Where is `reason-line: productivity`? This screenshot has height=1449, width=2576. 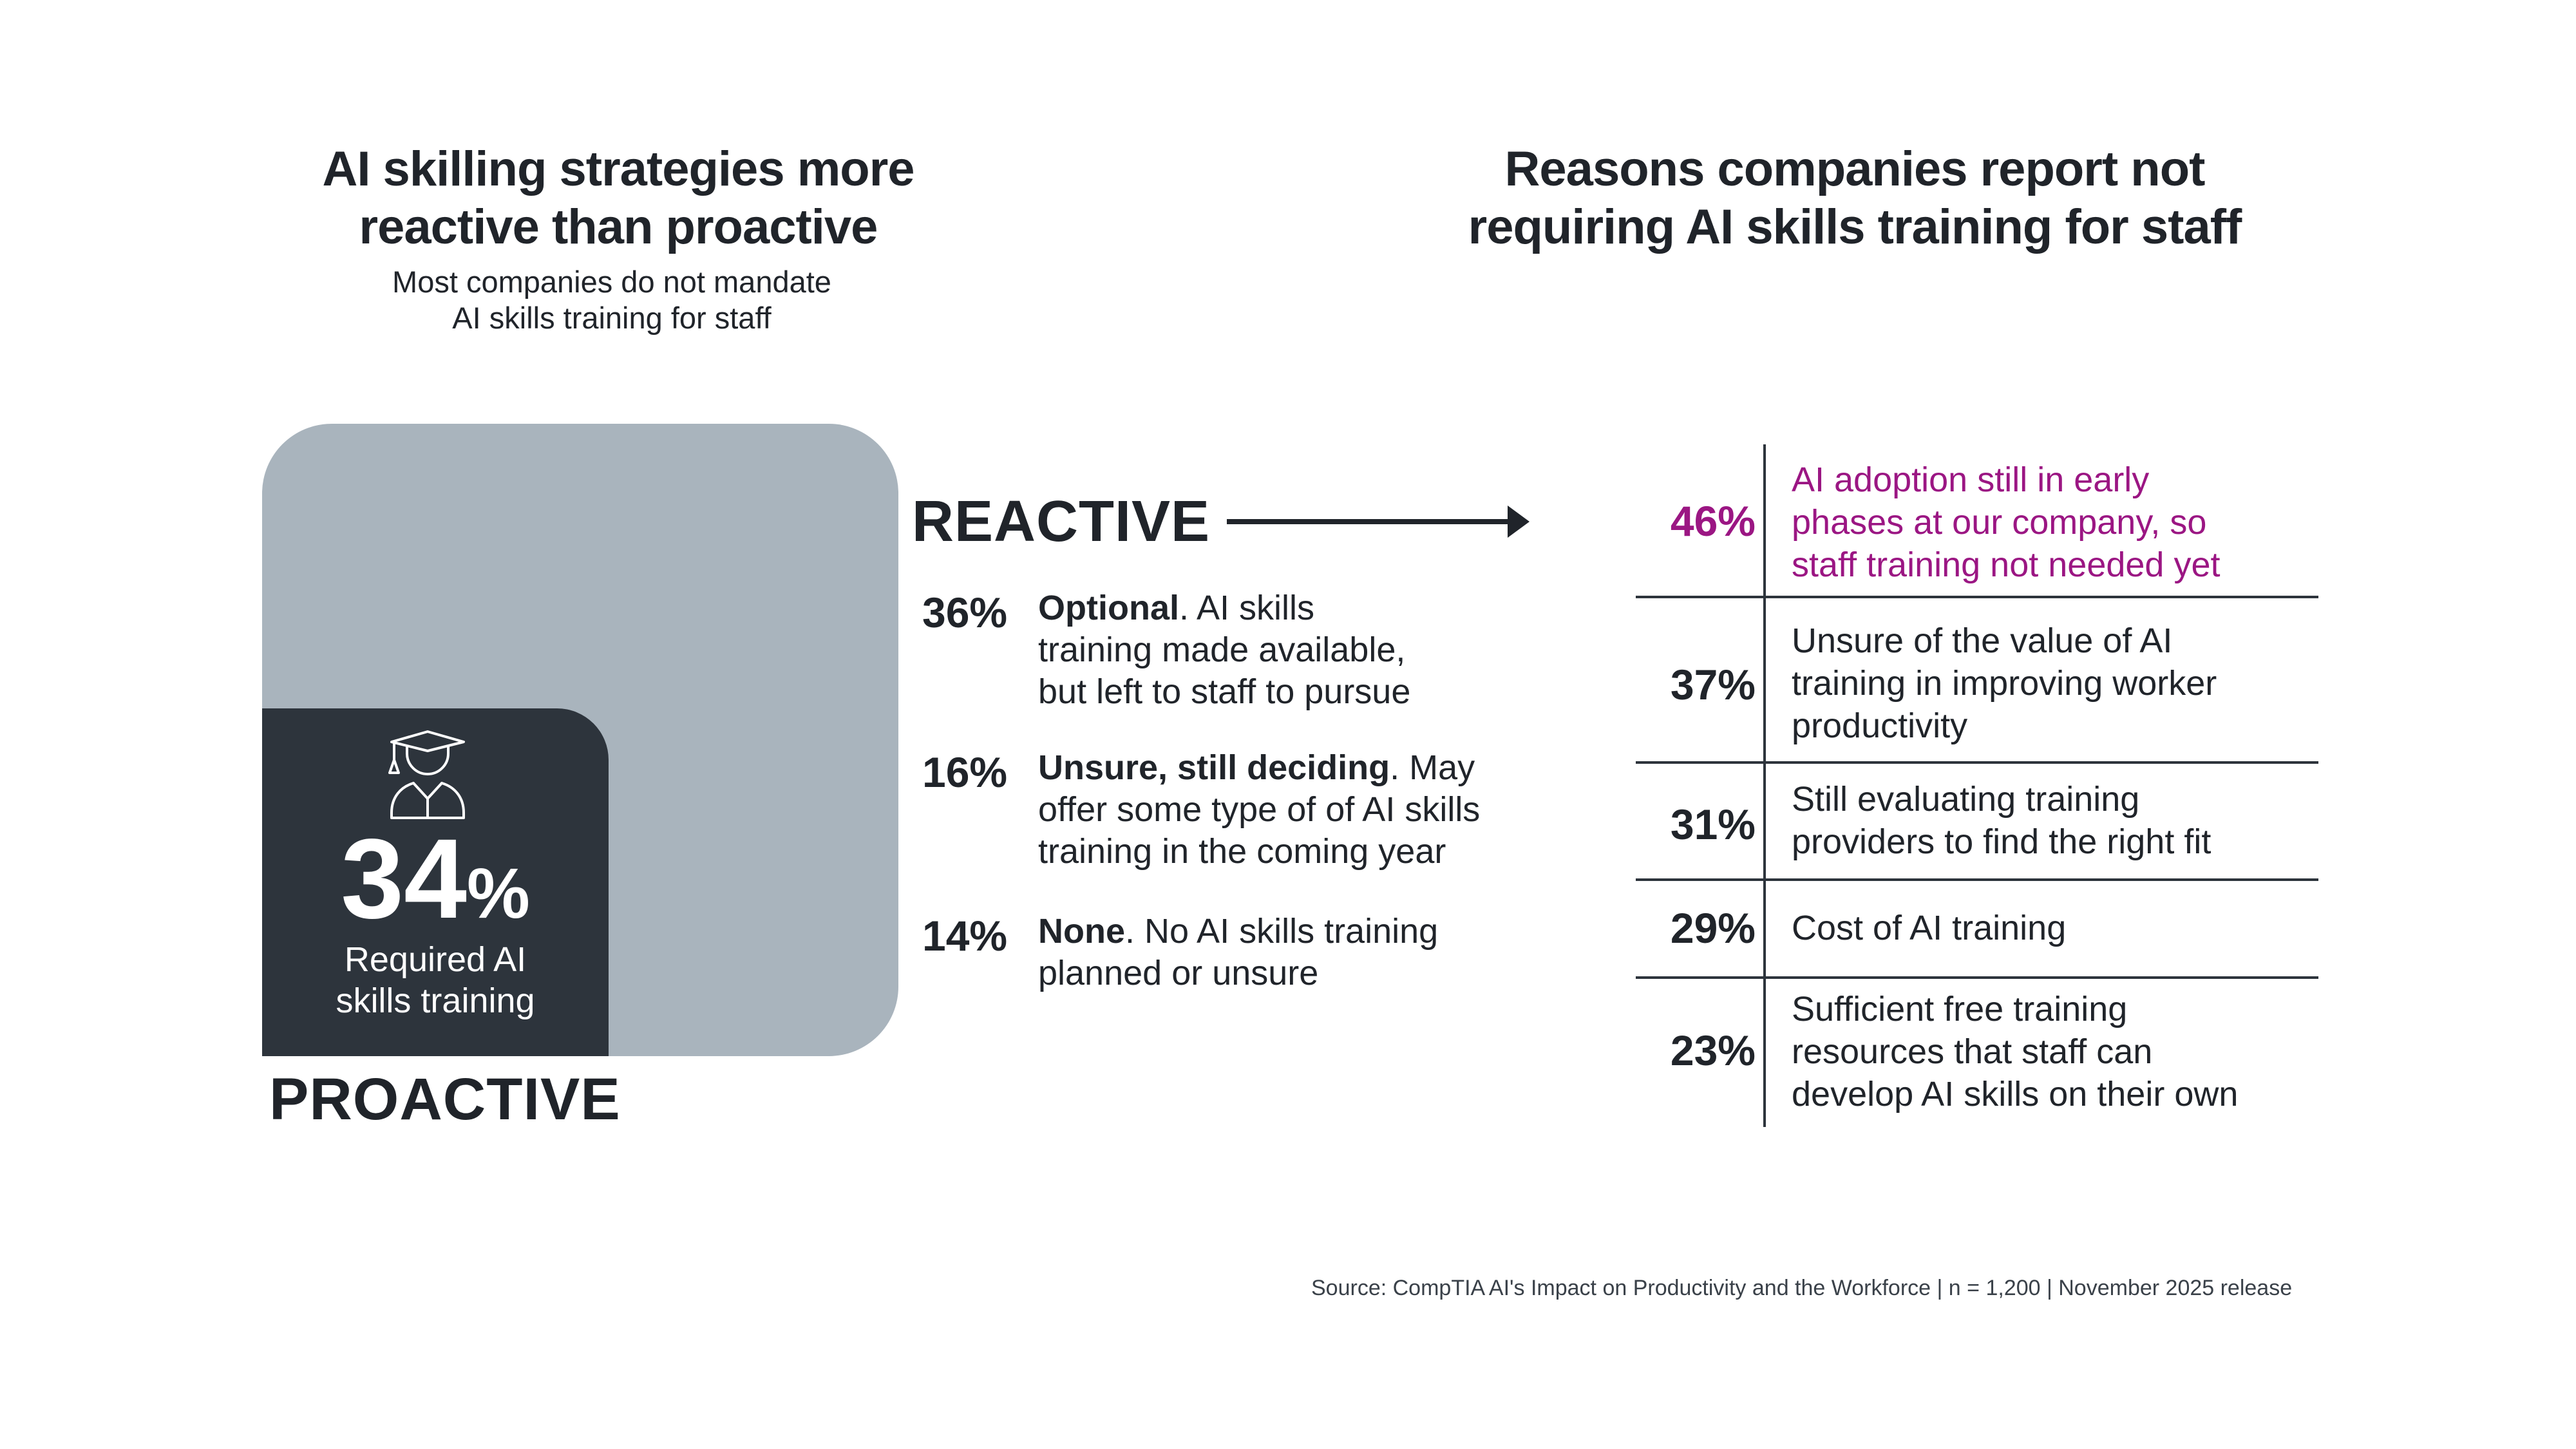 reason-line: productivity is located at coordinates (1880, 725).